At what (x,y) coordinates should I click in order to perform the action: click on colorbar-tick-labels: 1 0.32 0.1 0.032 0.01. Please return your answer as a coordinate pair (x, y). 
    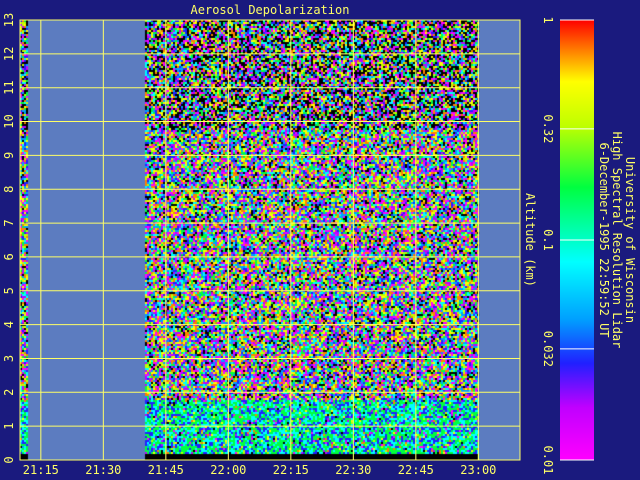
    Looking at the image, I should click on (567, 245).